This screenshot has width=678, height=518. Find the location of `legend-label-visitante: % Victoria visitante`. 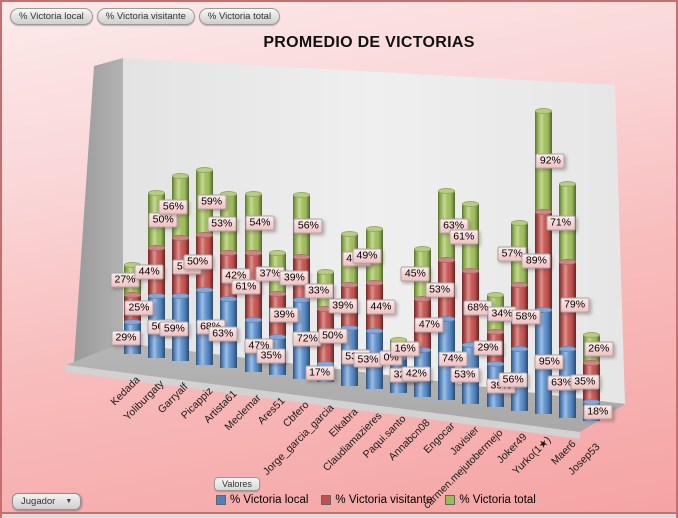

legend-label-visitante: % Victoria visitante is located at coordinates (384, 500).